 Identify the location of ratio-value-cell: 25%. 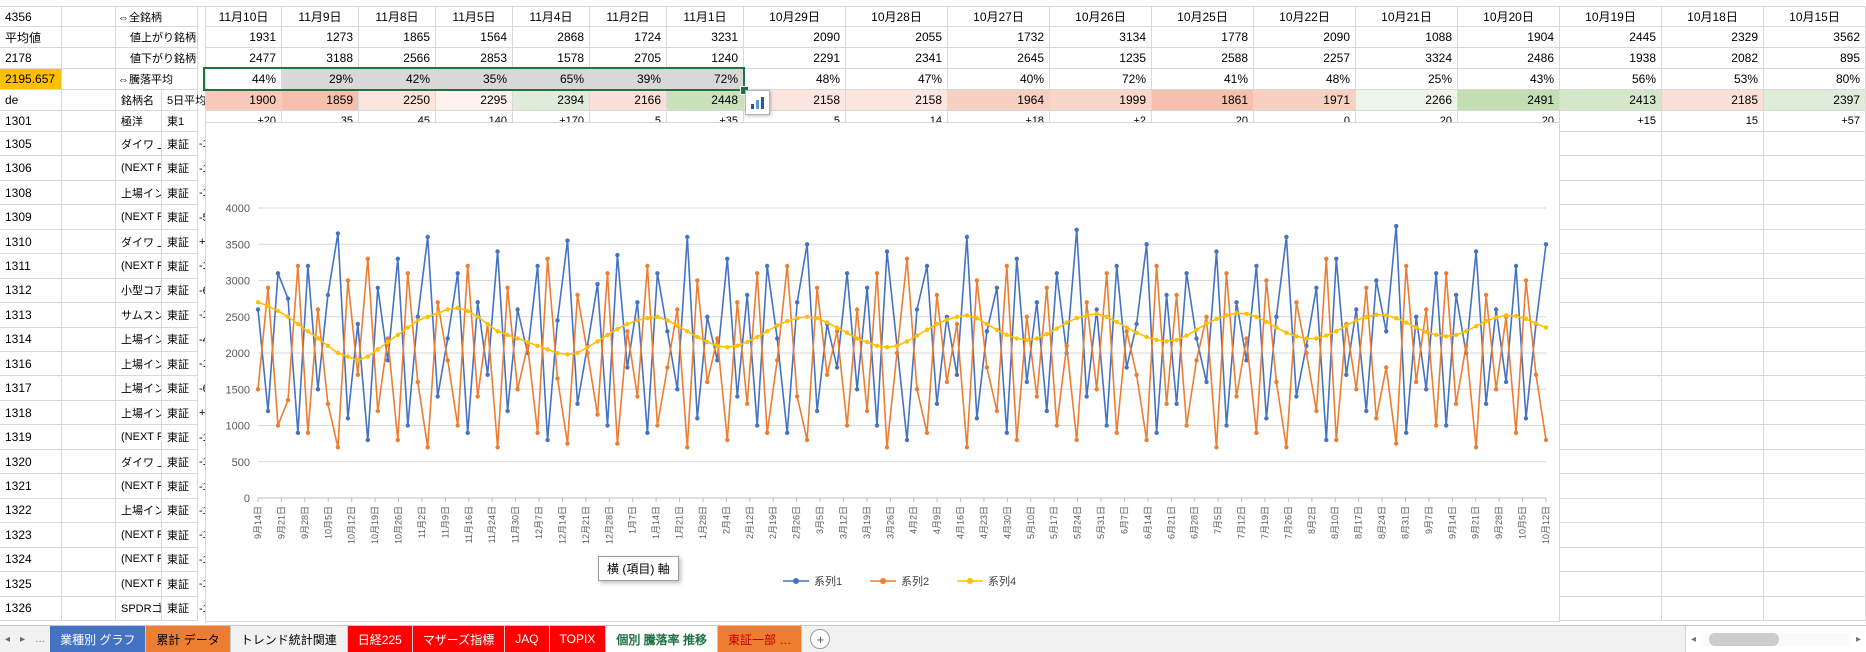
(1407, 79).